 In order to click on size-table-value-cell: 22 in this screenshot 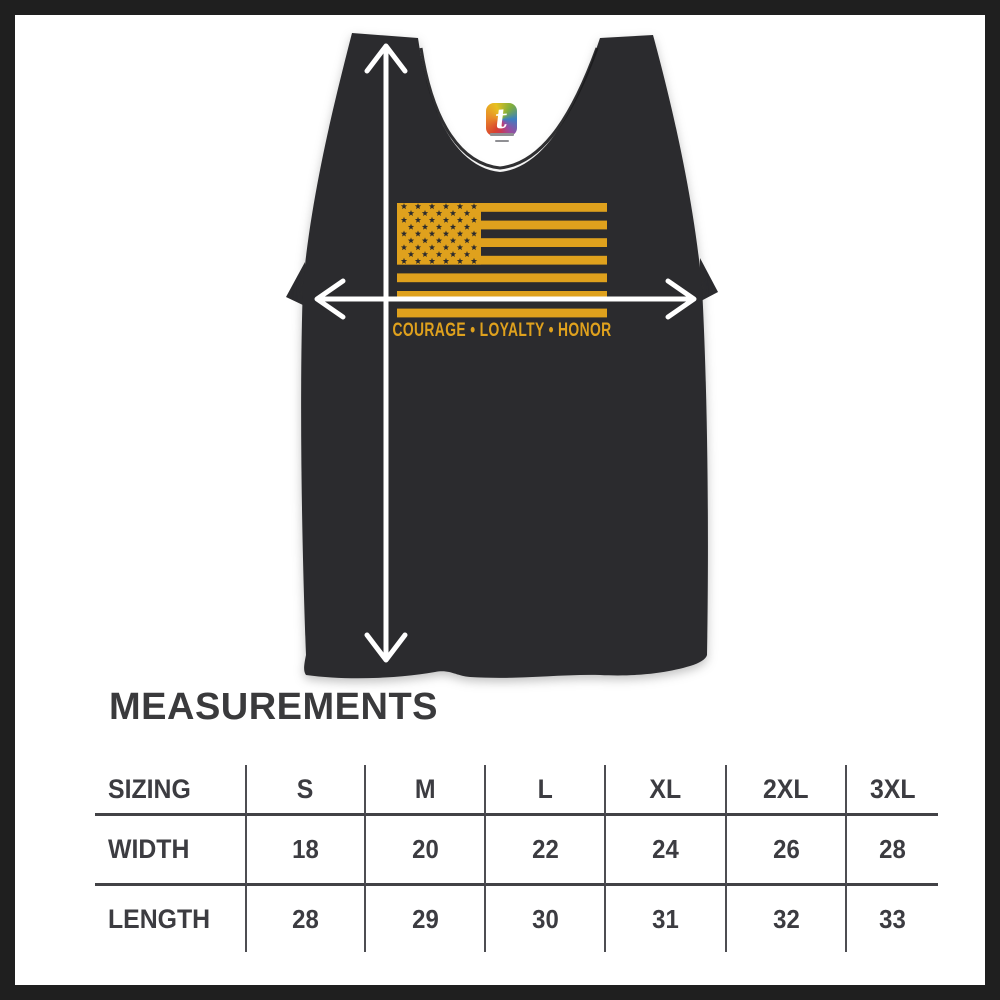, I will do `click(546, 851)`.